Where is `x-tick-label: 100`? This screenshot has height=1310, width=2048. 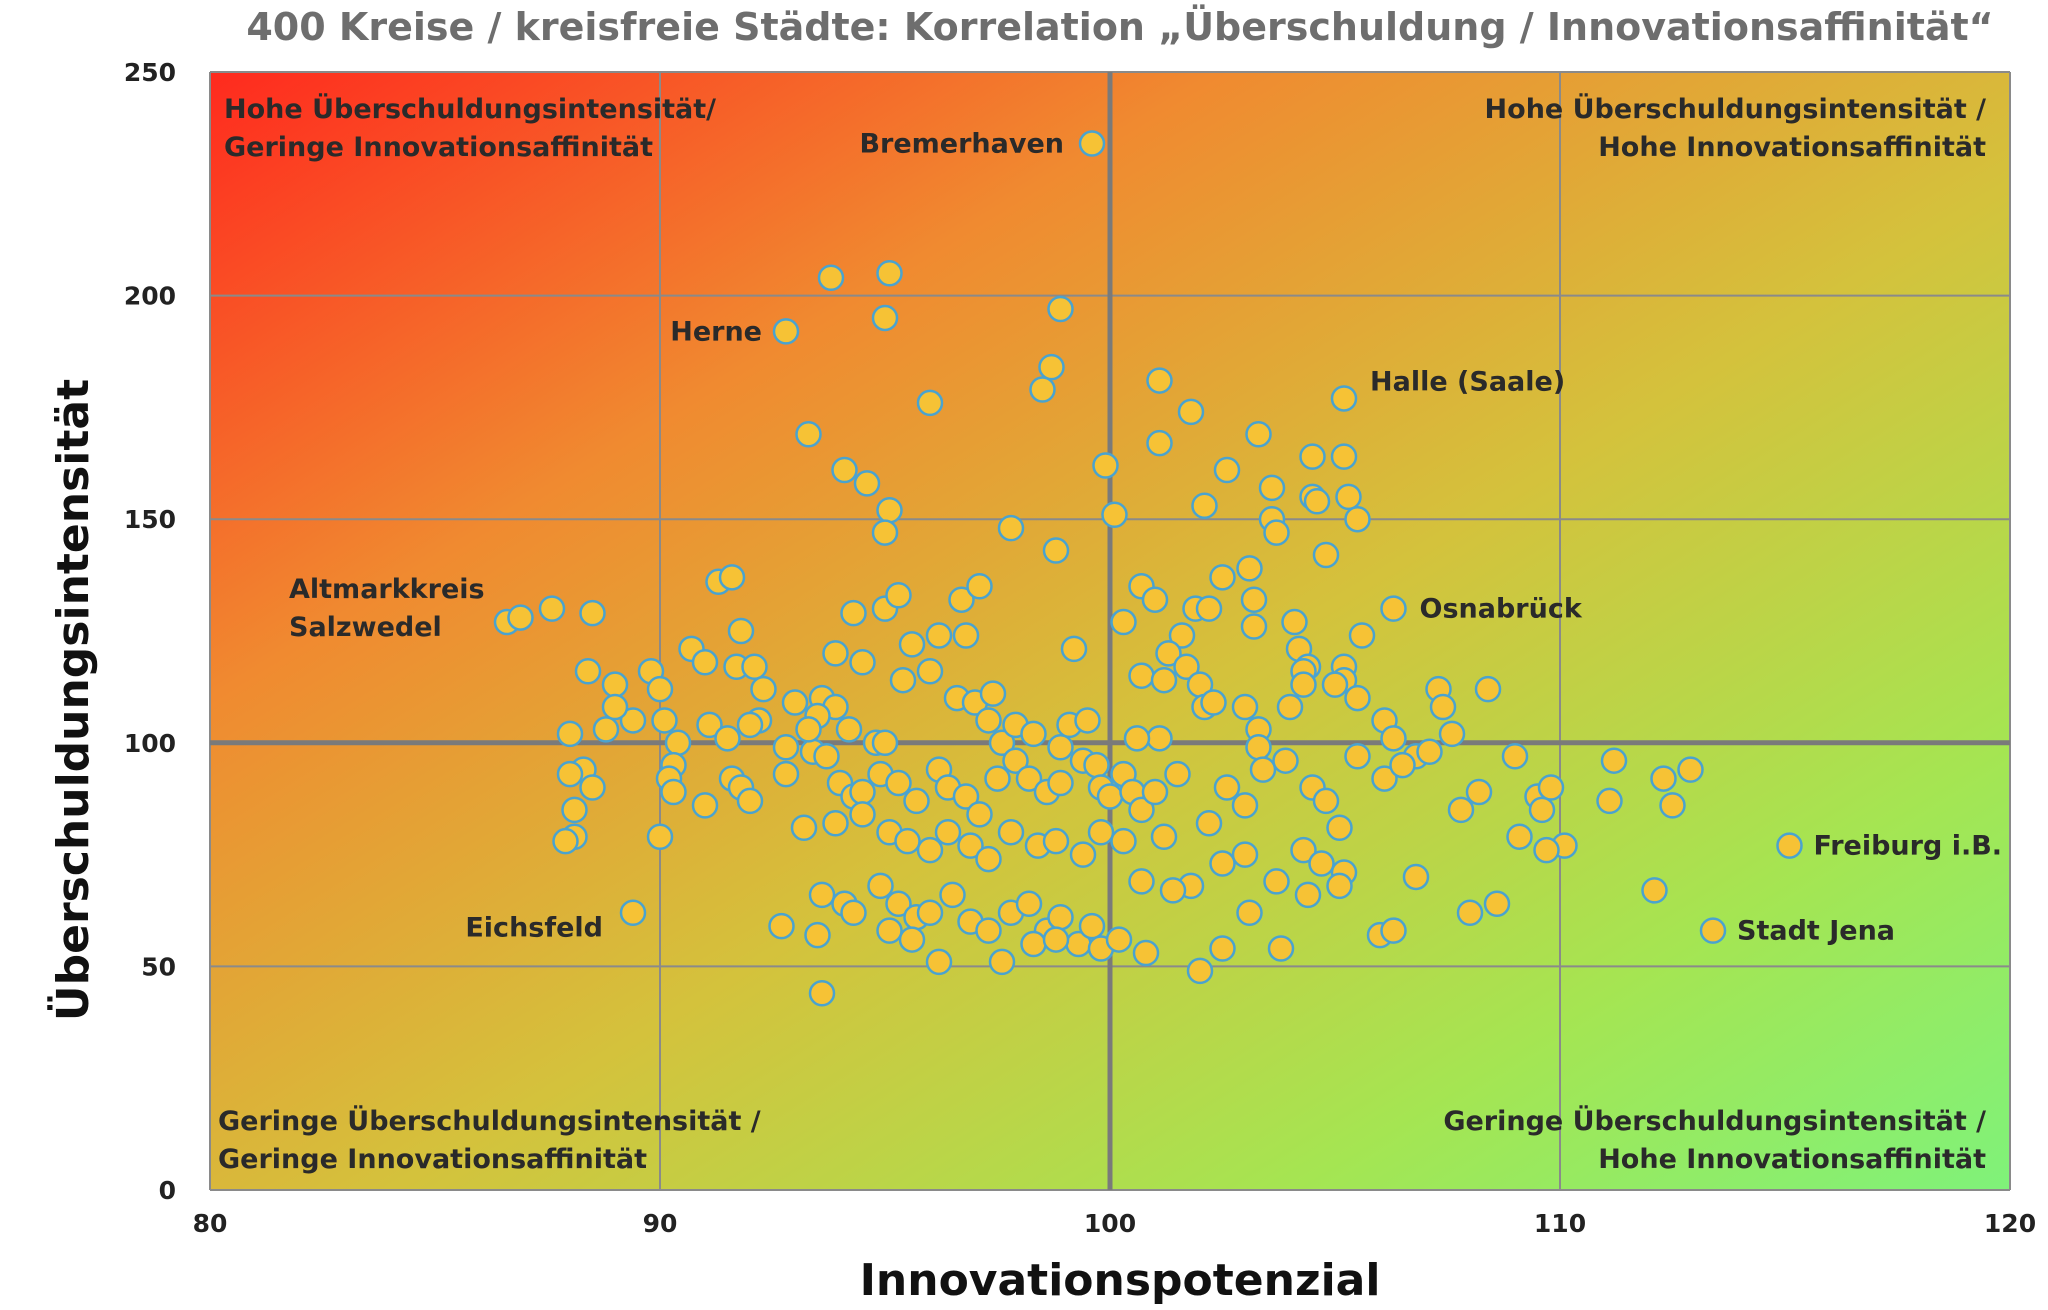
x-tick-label: 100 is located at coordinates (1110, 1223).